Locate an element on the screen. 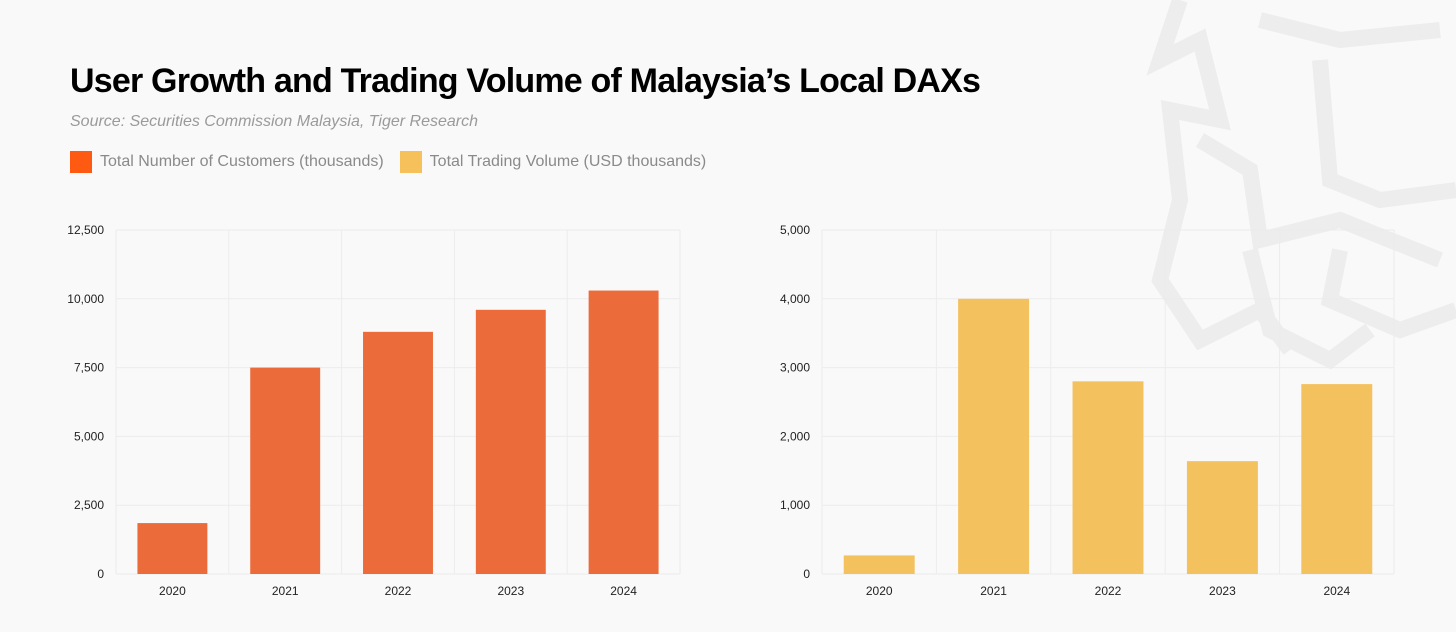 The width and height of the screenshot is (1456, 632). legend-swatch-trading-volume is located at coordinates (410, 162).